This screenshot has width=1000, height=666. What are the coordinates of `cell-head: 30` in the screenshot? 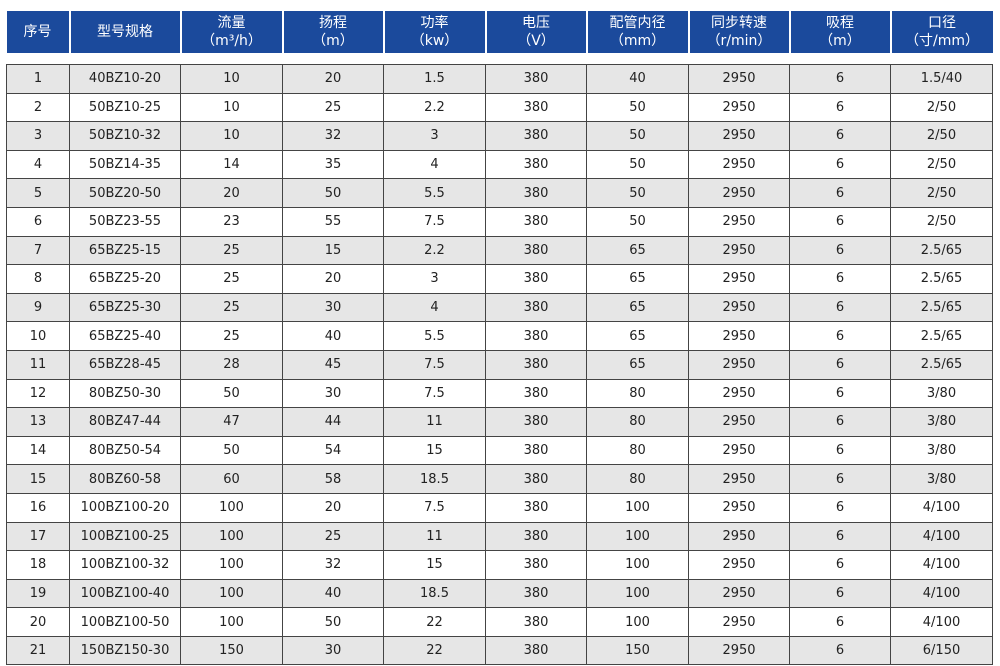 It's located at (333, 393).